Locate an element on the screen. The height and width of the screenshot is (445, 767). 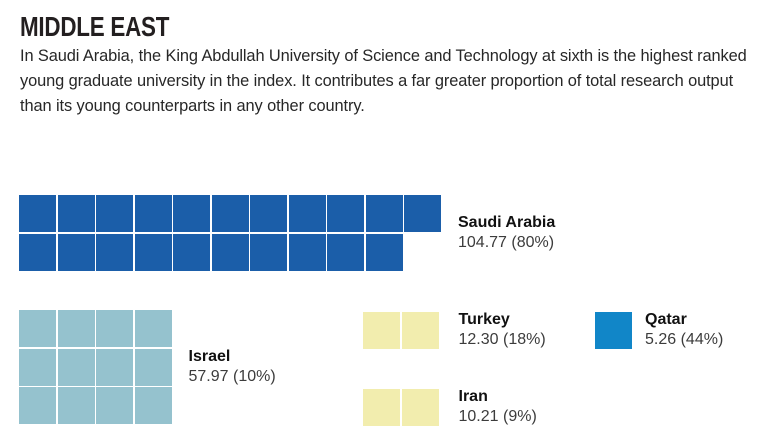
country-block-qatar: Qatar 5.26 (44%) is located at coordinates (659, 330).